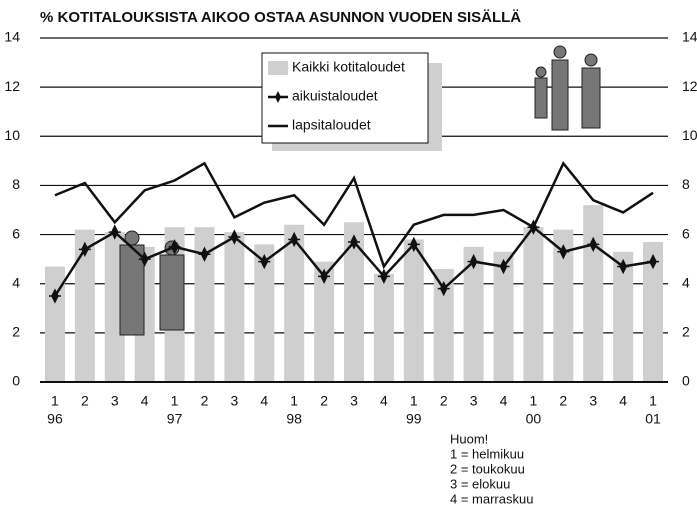 Image resolution: width=697 pixels, height=514 pixels. I want to click on x-year-label: 99, so click(414, 419).